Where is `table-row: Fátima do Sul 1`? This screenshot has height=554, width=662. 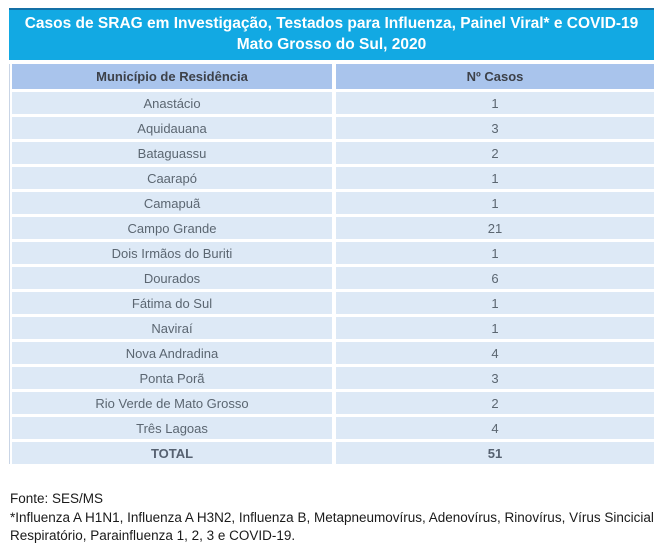 table-row: Fátima do Sul 1 is located at coordinates (333, 303).